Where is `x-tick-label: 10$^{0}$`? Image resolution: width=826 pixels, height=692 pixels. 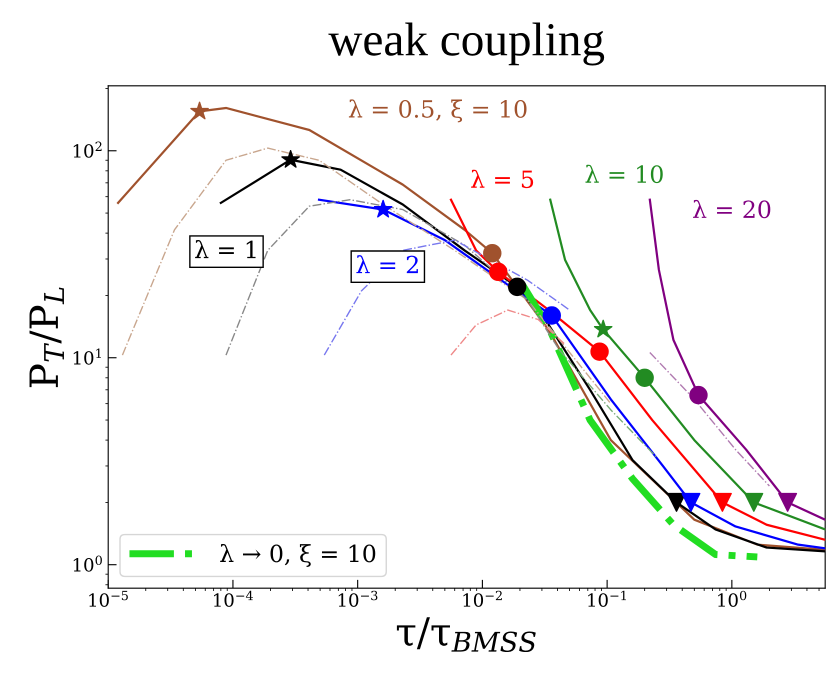 x-tick-label: 10$^{0}$ is located at coordinates (732, 598).